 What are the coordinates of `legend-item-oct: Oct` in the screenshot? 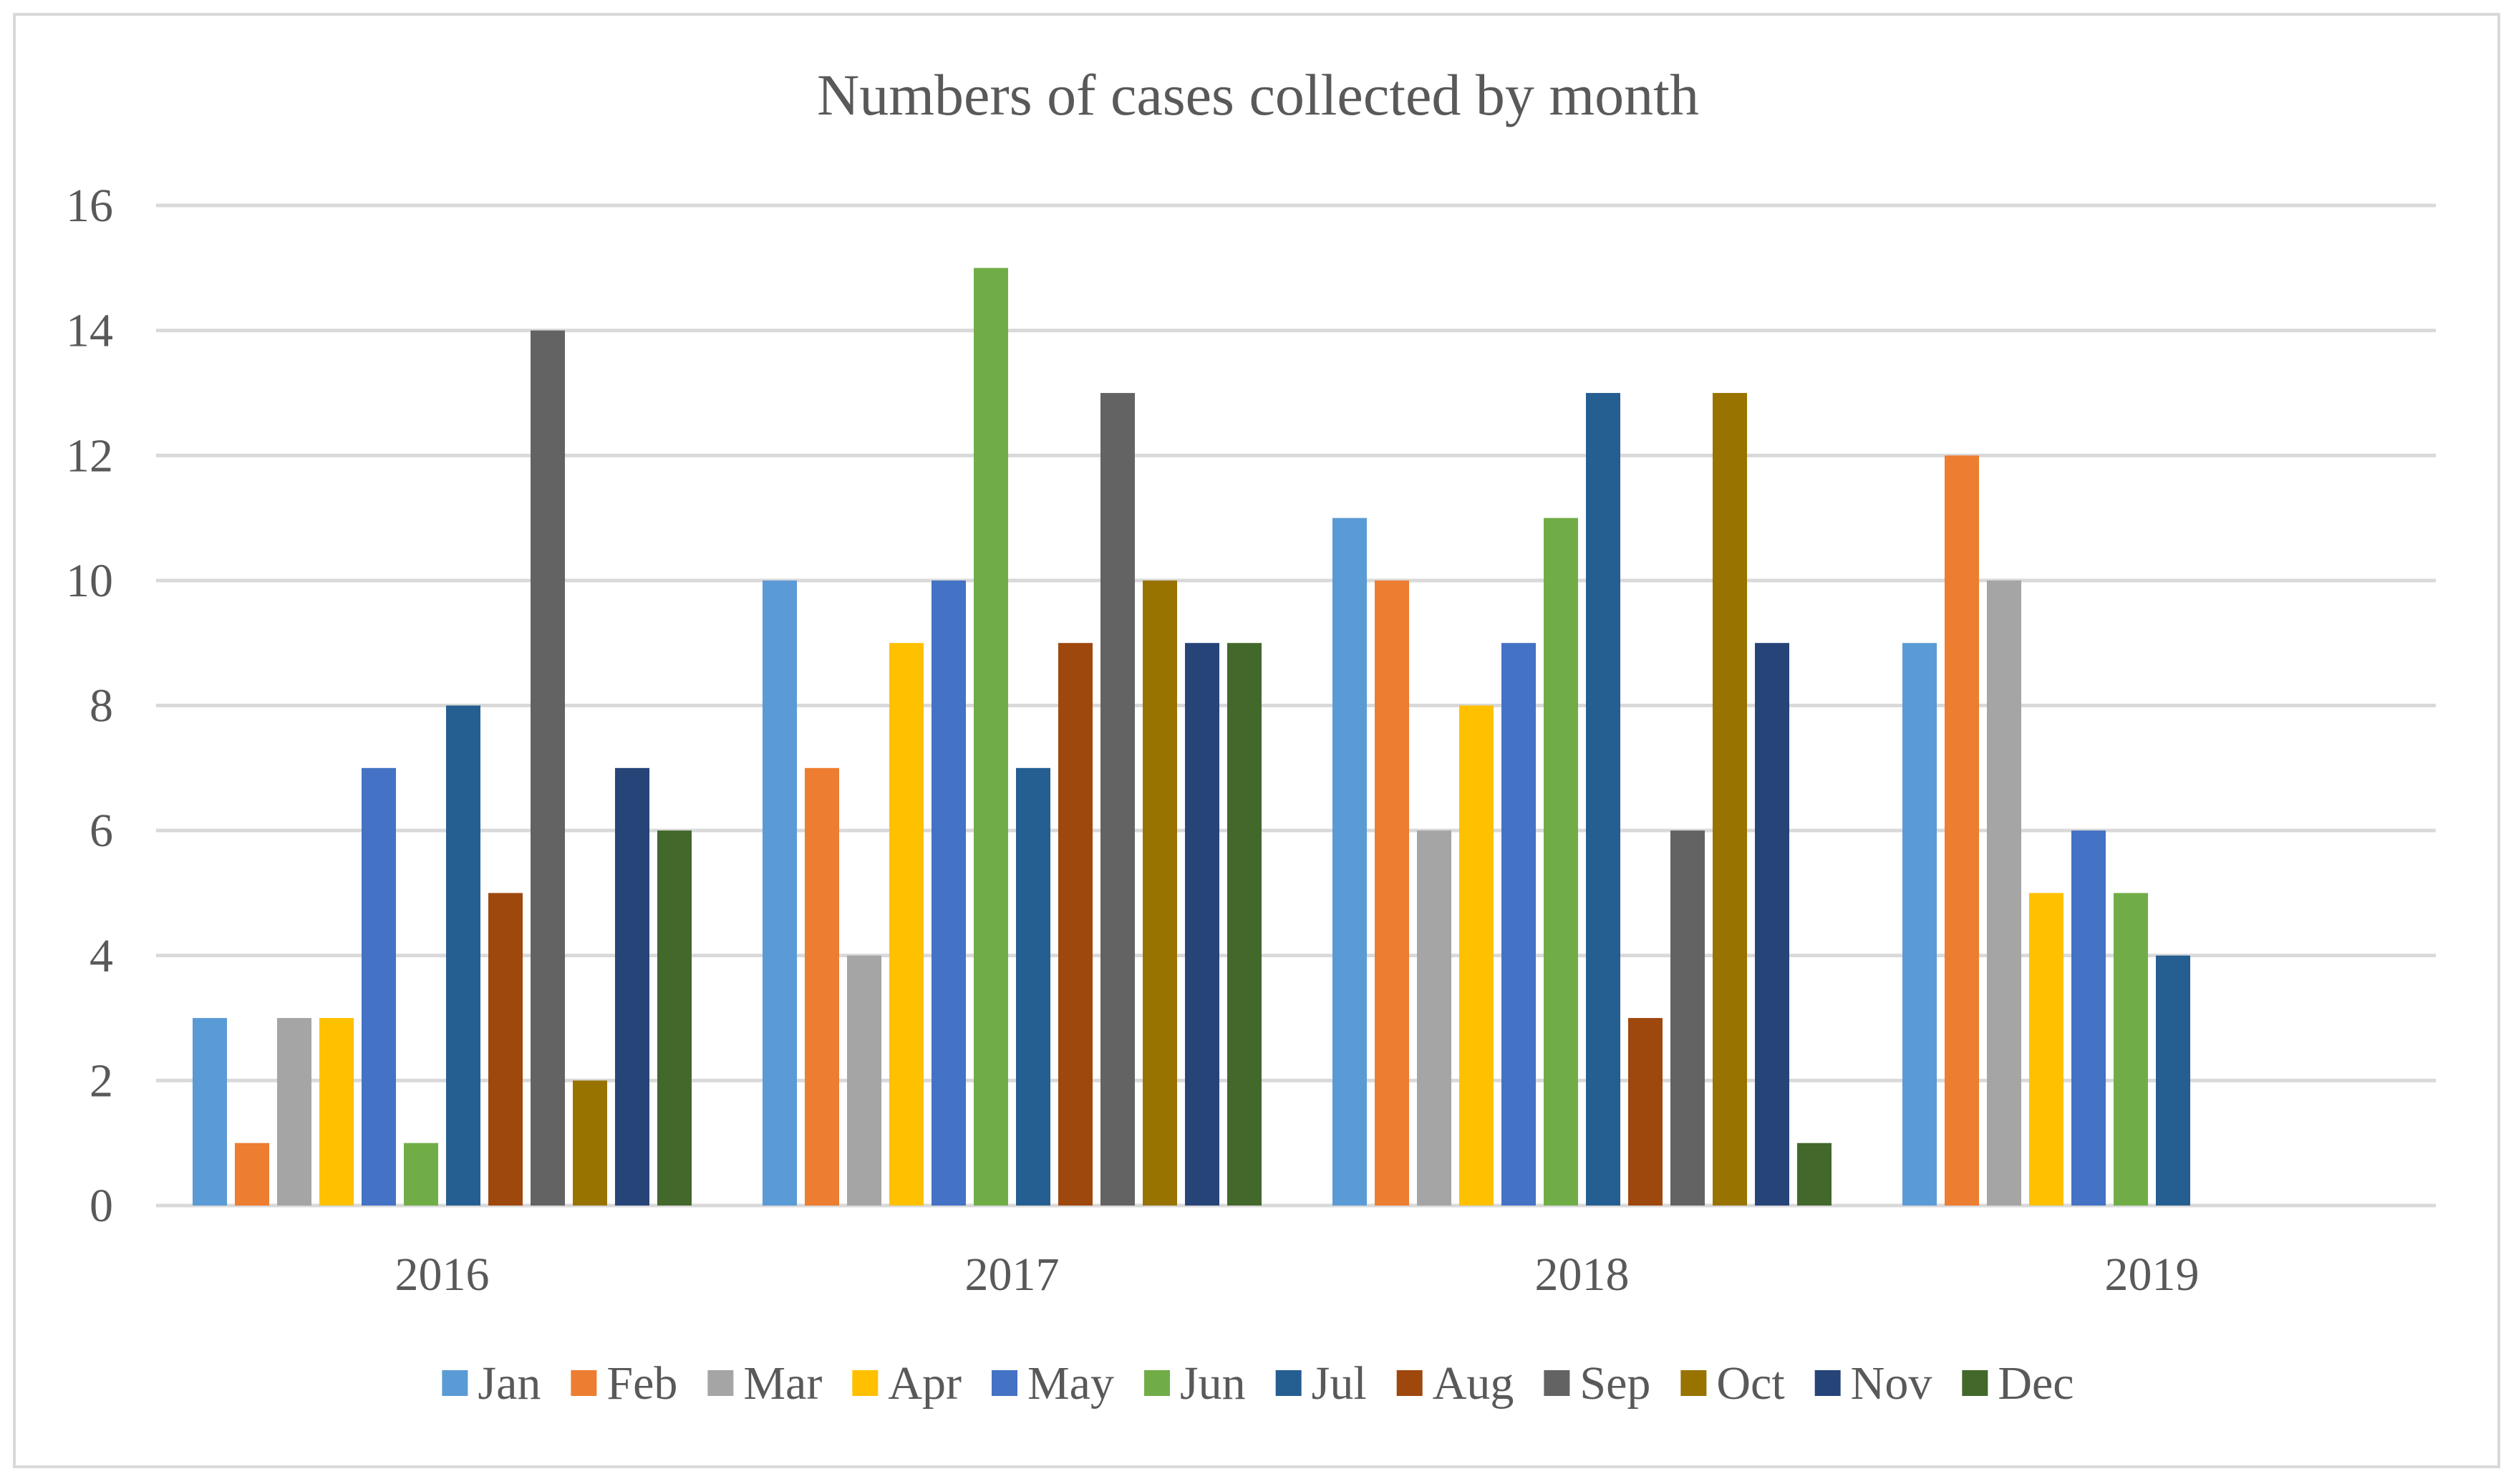 It's located at (1732, 1383).